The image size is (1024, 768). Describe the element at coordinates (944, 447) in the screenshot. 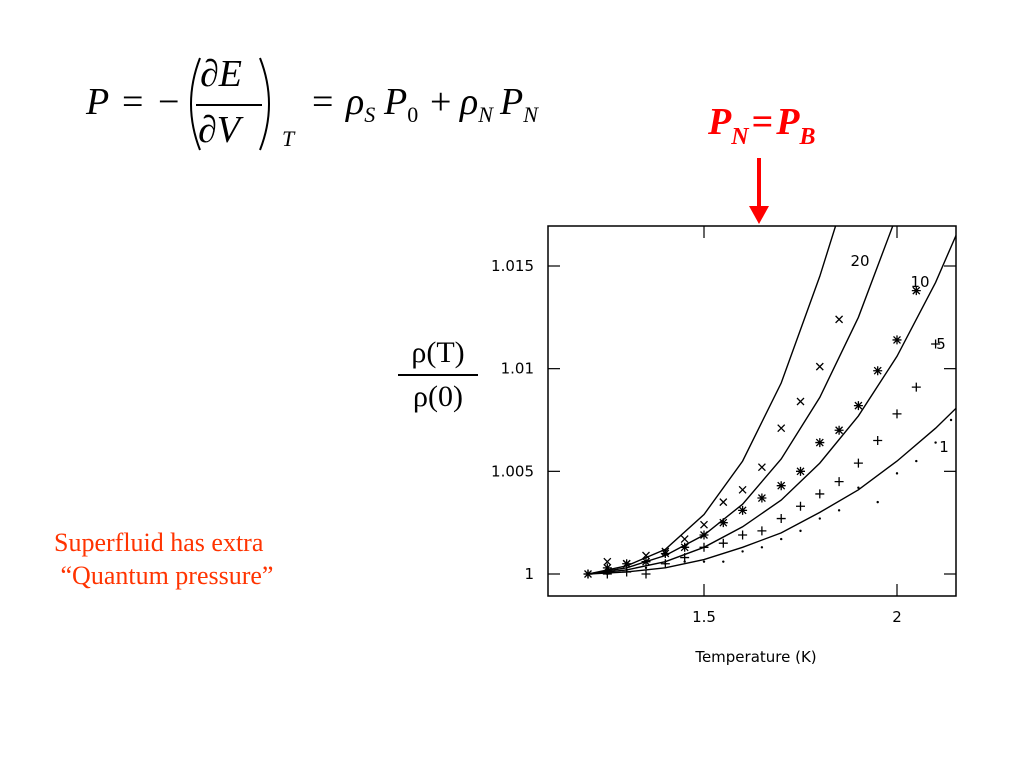

I see `series-label-1: 1` at that location.